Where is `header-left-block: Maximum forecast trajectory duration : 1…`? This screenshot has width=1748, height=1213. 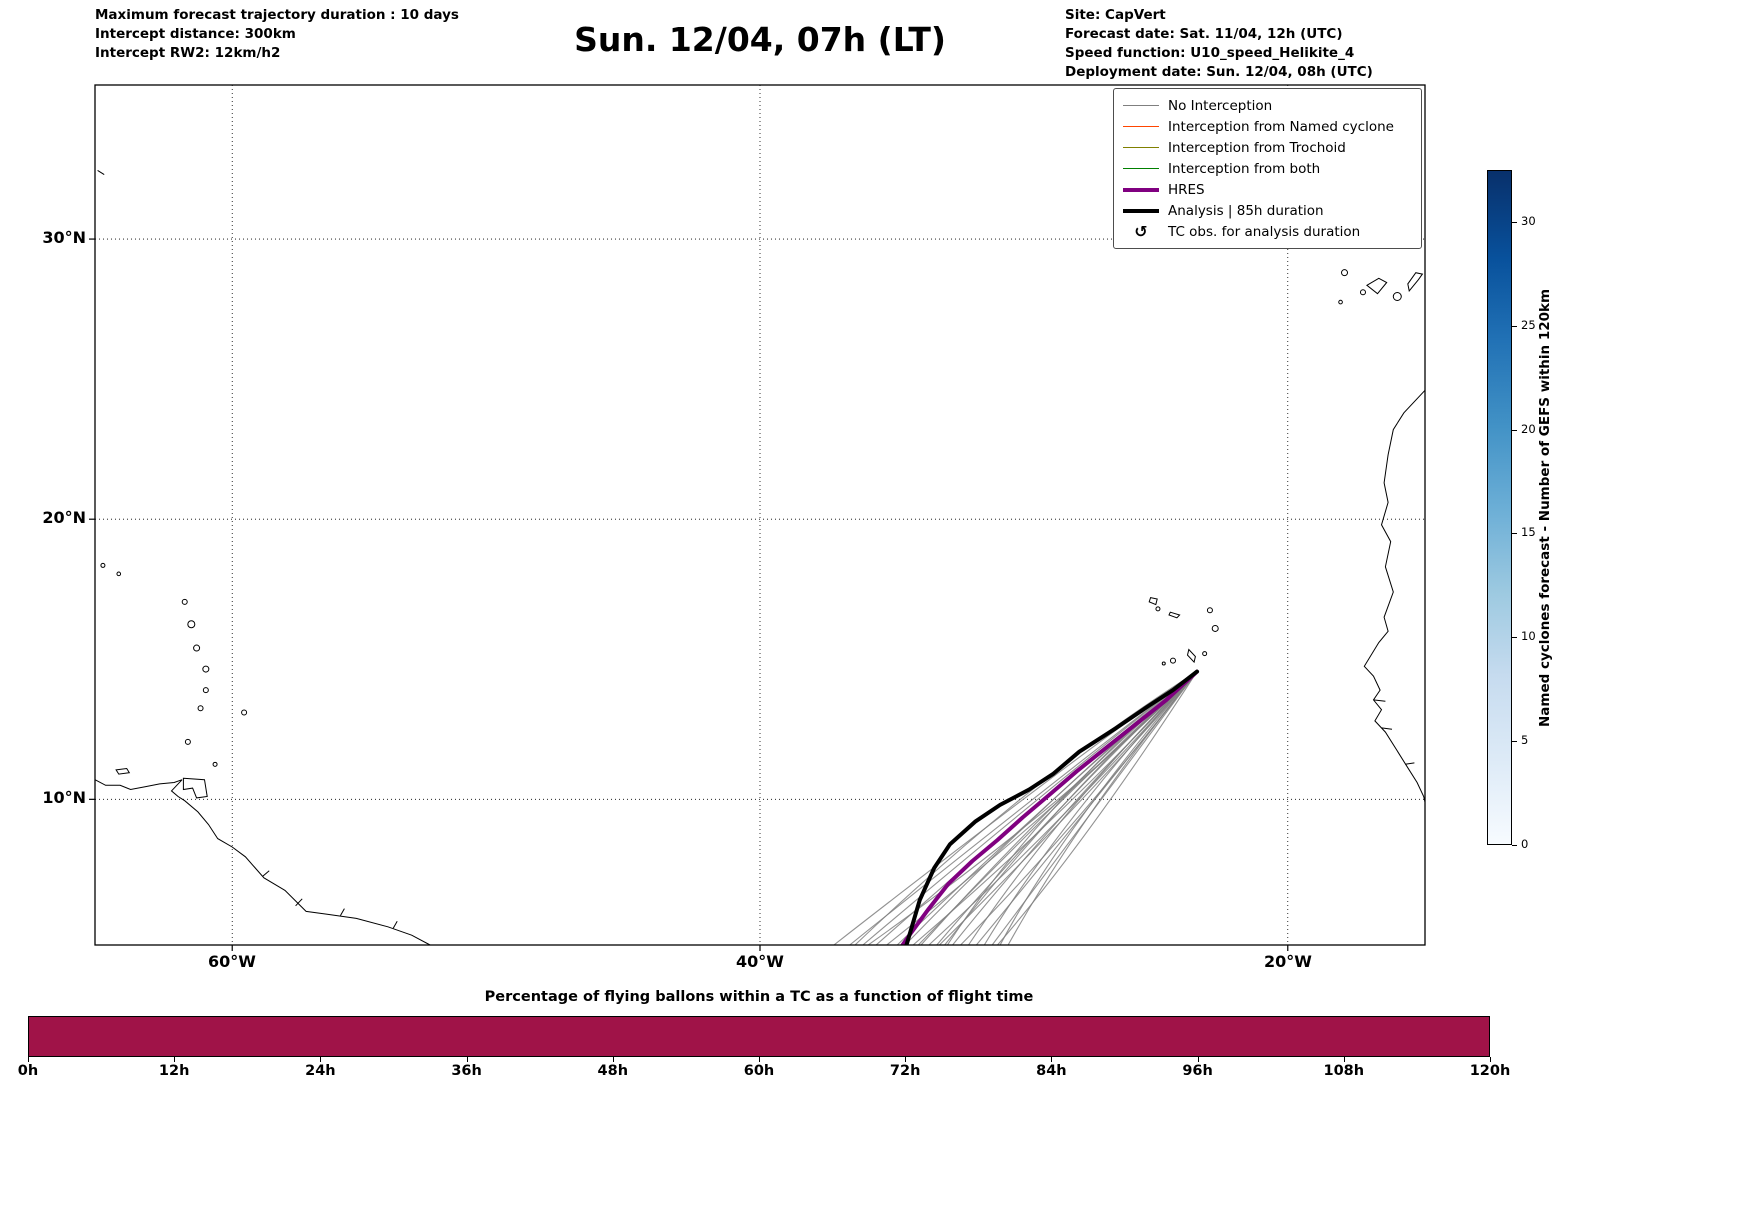 header-left-block: Maximum forecast trajectory duration : 1… is located at coordinates (277, 34).